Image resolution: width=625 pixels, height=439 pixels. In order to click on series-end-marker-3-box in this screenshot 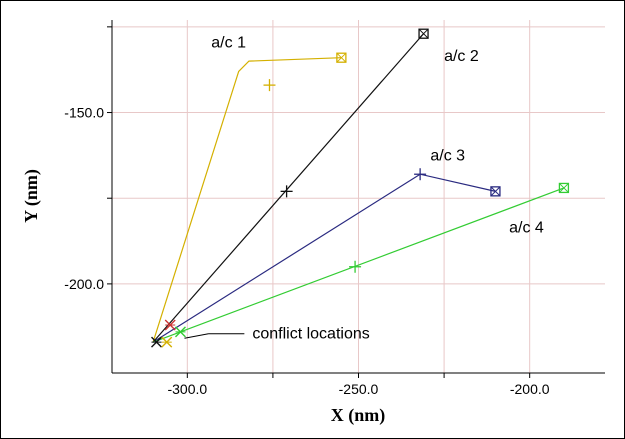, I will do `click(495, 191)`.